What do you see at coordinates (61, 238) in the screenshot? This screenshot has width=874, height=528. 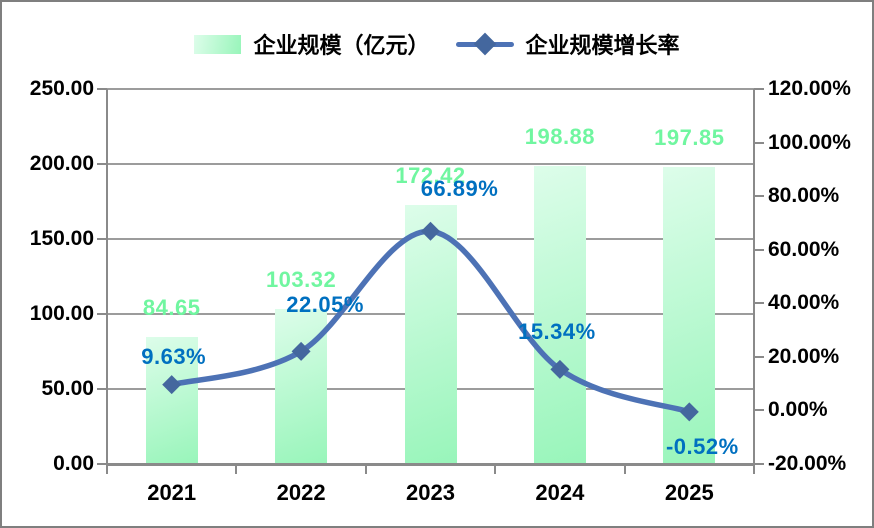 I see `left-axis-tick-label: 150.00` at bounding box center [61, 238].